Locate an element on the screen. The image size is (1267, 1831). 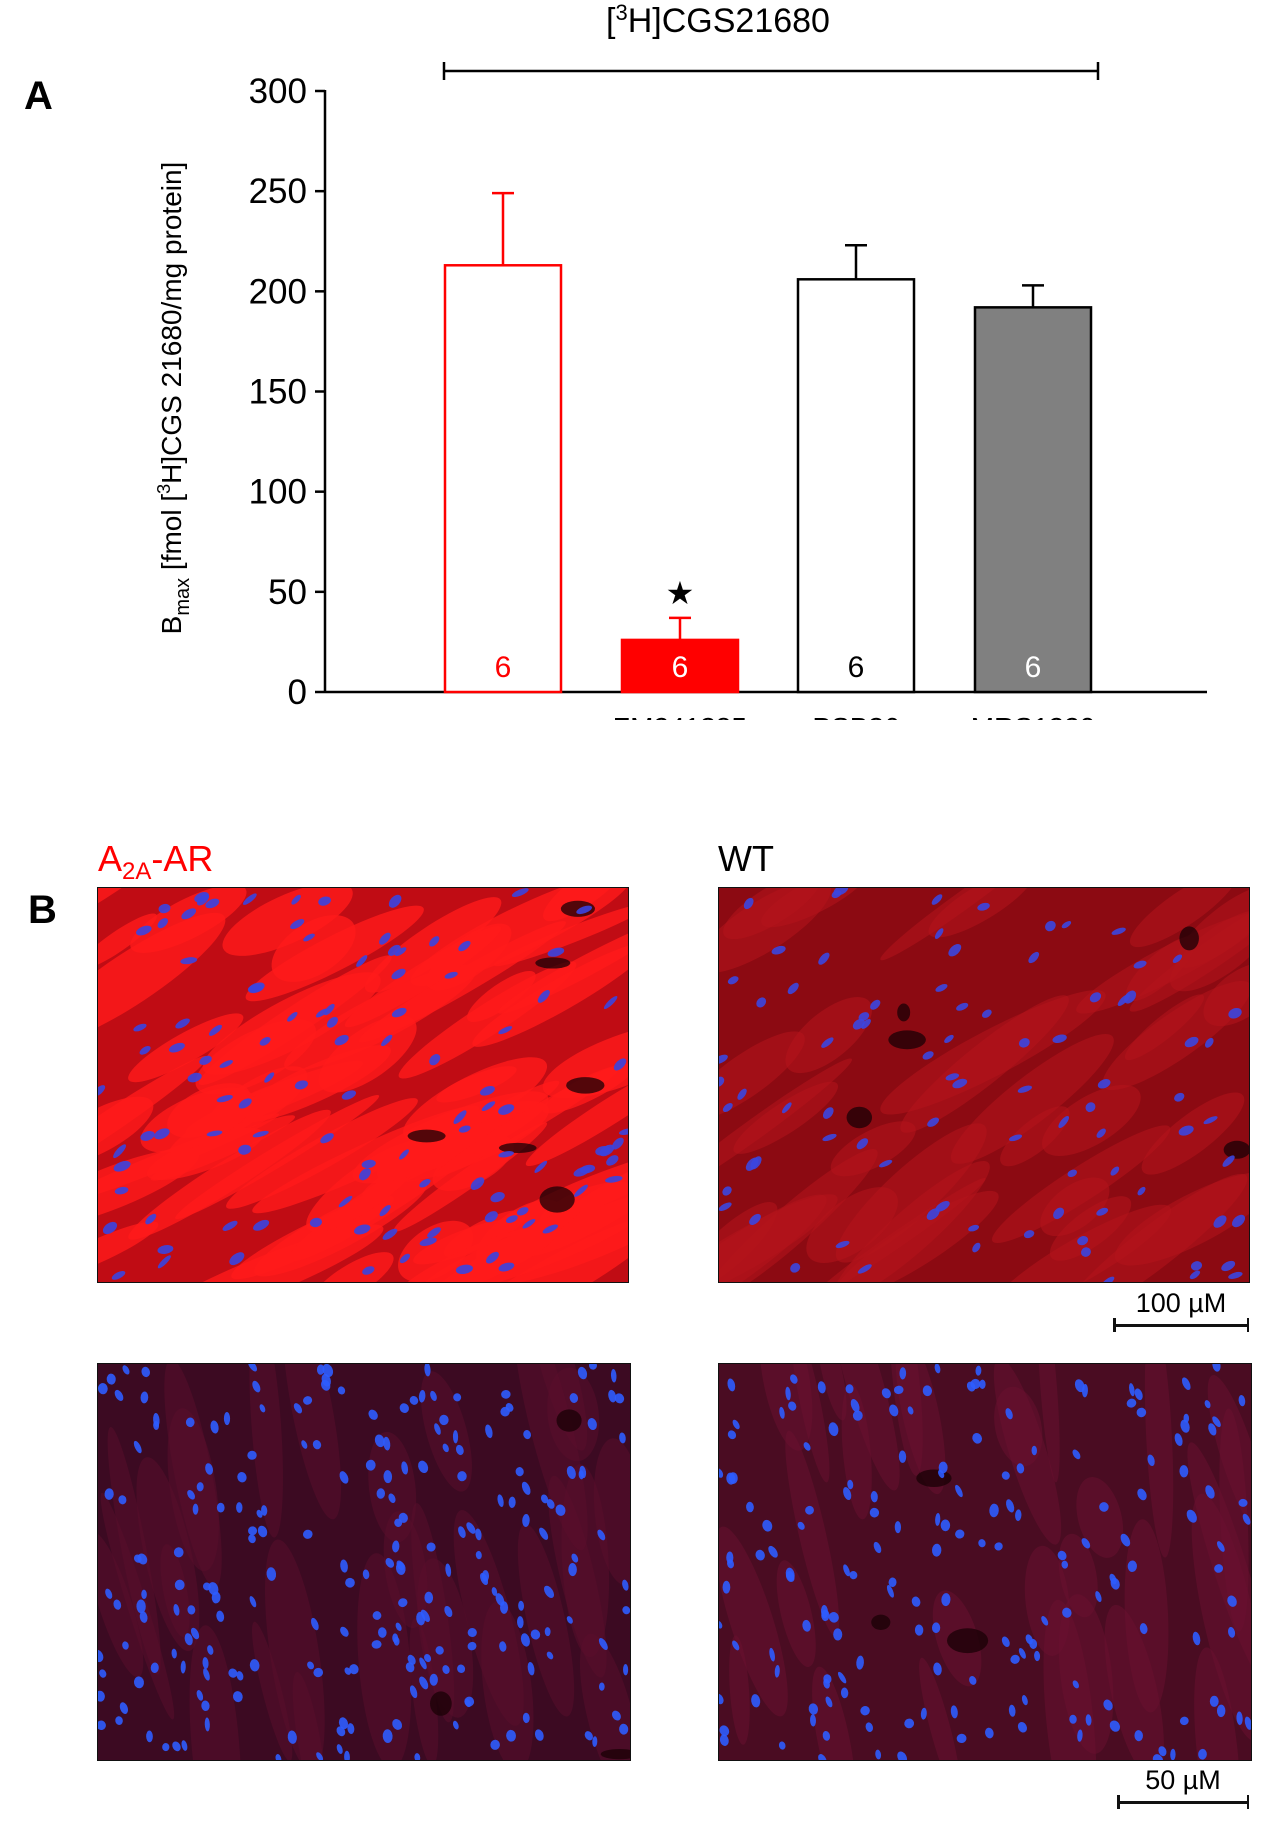
scalebar-100-line is located at coordinates (1181, 1325).